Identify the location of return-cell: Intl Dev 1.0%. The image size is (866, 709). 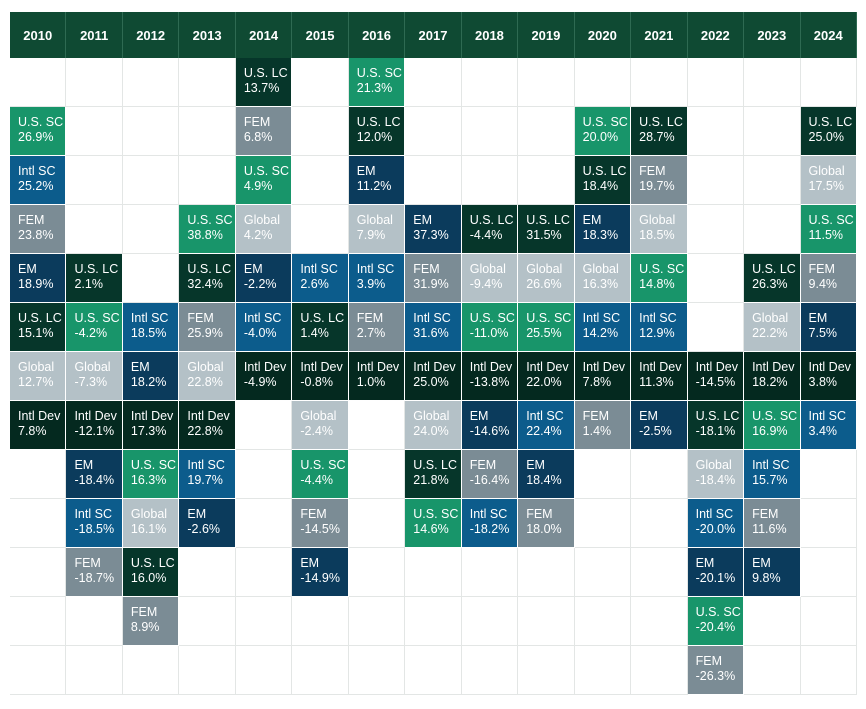
(377, 376).